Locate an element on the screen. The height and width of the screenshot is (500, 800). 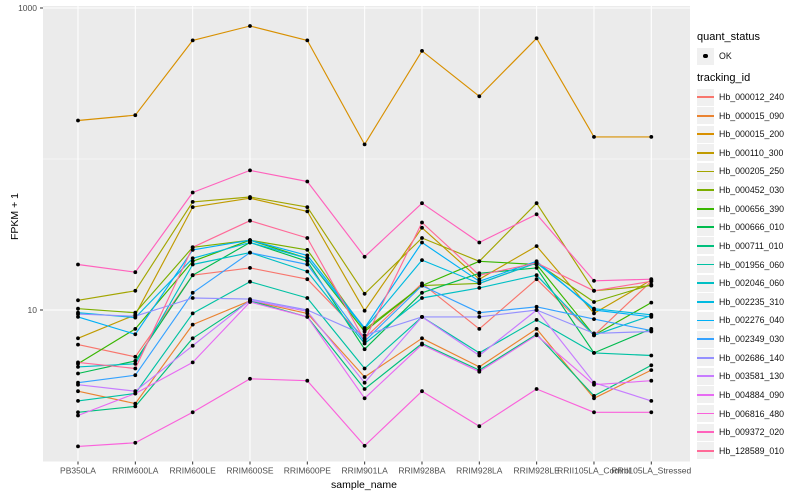
legend-entry-label: Hb_002686_140 is located at coordinates (752, 357).